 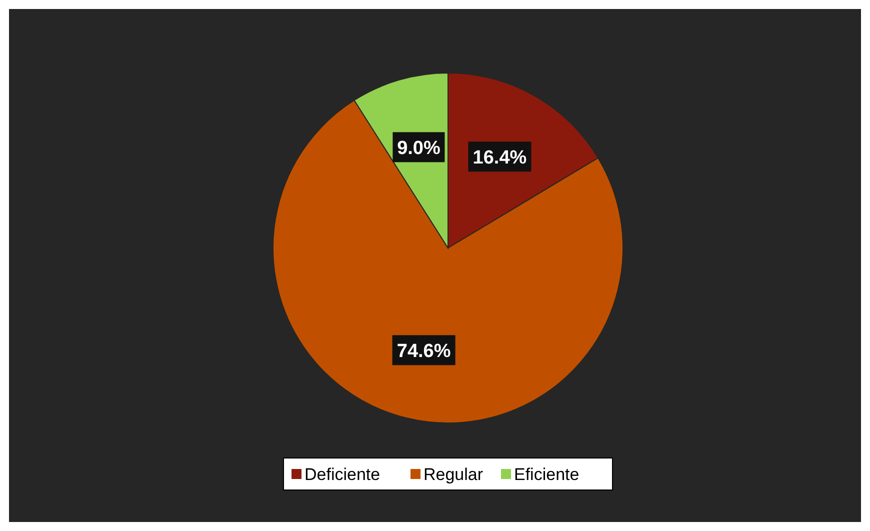 I want to click on data-label: 16.4%, so click(x=499, y=158).